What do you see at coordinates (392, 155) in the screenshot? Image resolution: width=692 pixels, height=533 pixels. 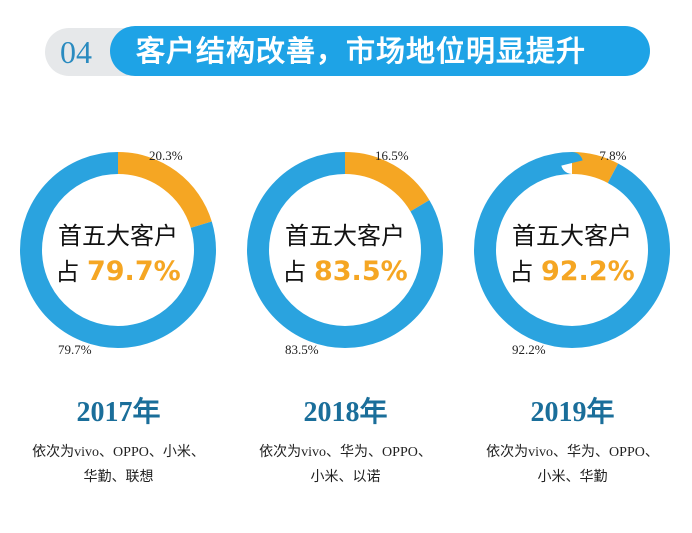 I see `slice-label: 16.5%` at bounding box center [392, 155].